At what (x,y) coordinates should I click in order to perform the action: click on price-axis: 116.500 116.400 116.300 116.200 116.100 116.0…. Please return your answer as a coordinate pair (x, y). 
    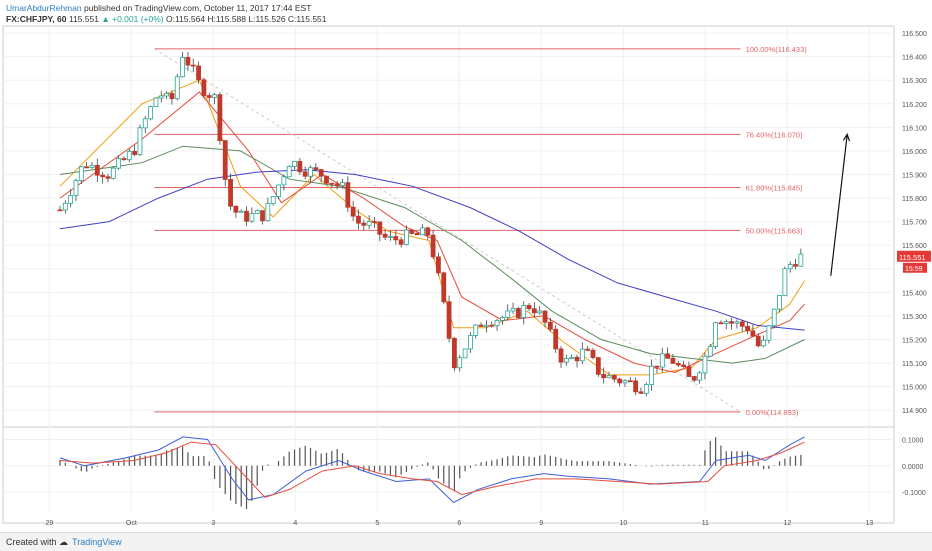
    Looking at the image, I should click on (914, 264).